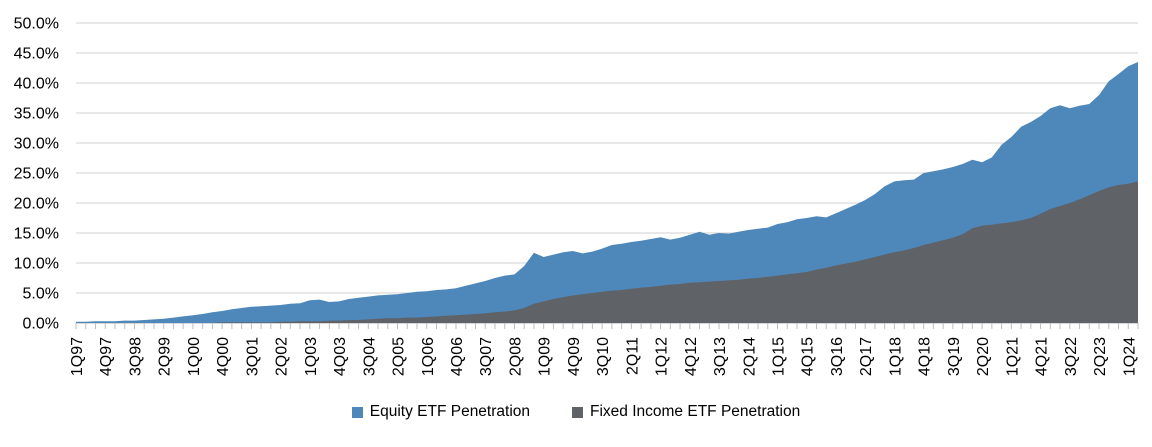  Describe the element at coordinates (779, 356) in the screenshot. I see `x-axis-tick-label: 1Q15` at that location.